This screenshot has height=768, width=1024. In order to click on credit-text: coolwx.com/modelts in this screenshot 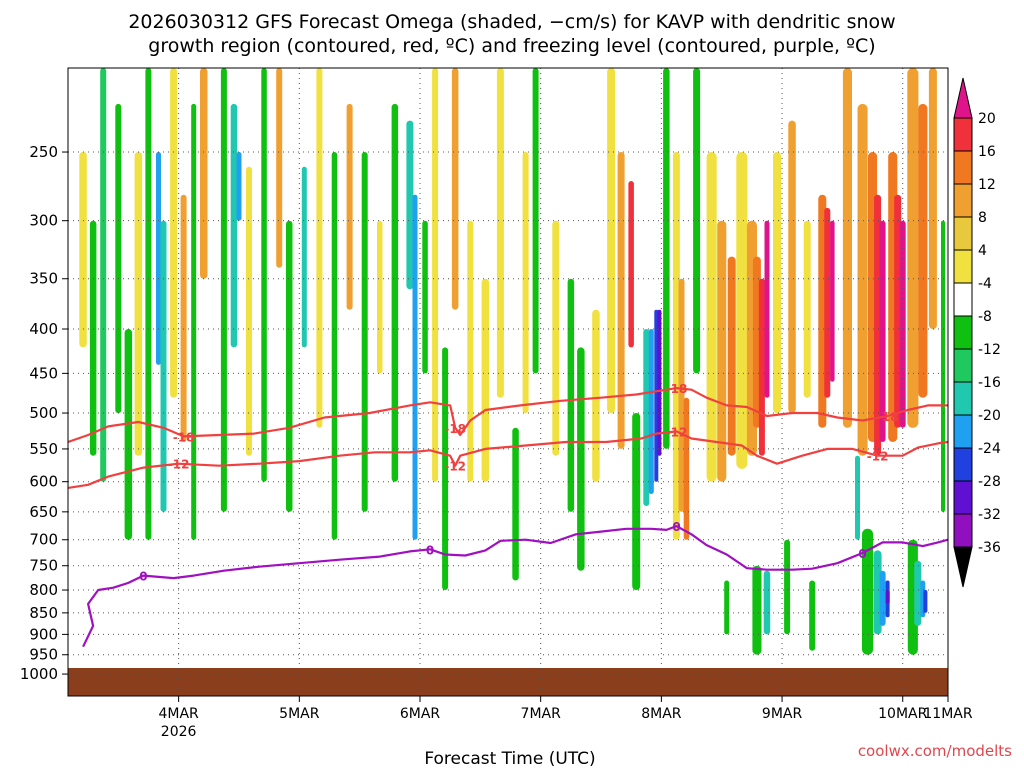, I will do `click(935, 751)`.